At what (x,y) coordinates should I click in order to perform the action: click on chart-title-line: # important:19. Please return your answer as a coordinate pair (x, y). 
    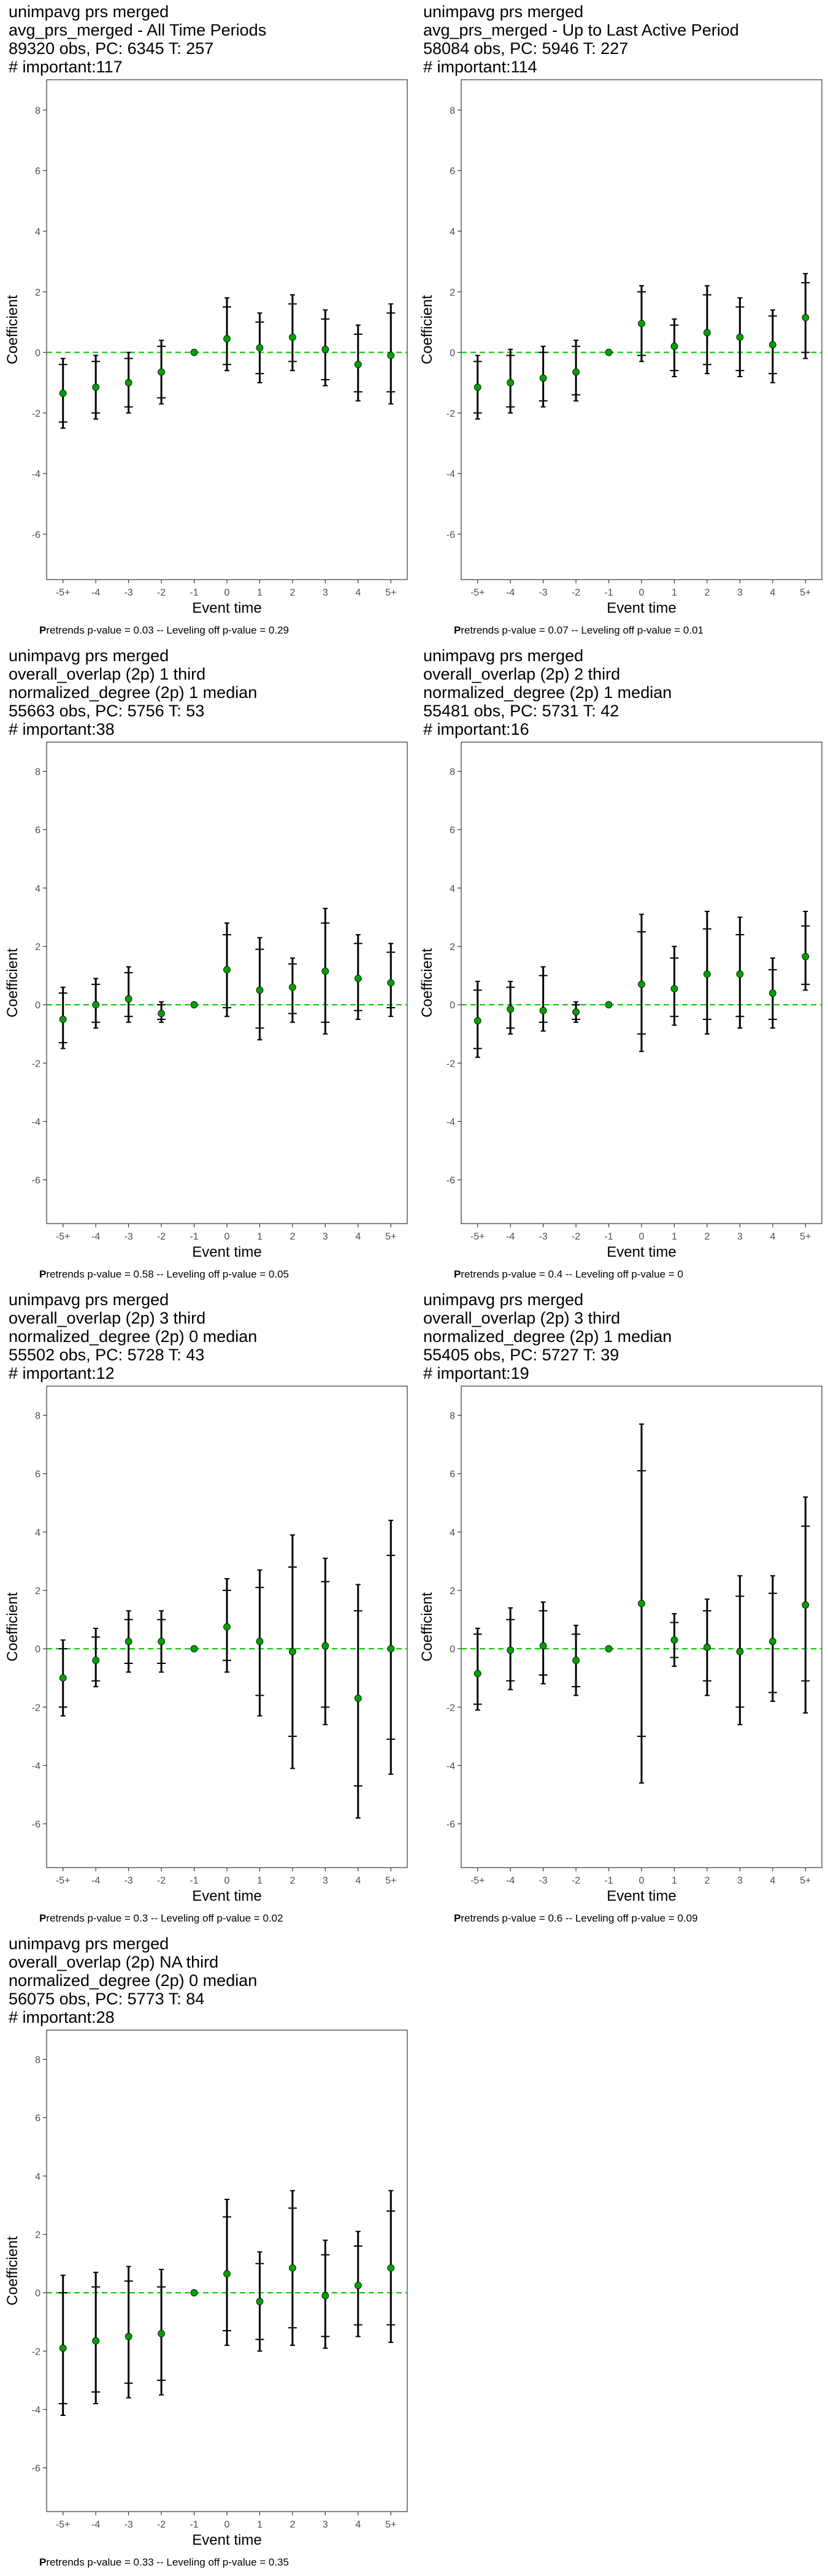
    Looking at the image, I should click on (476, 1373).